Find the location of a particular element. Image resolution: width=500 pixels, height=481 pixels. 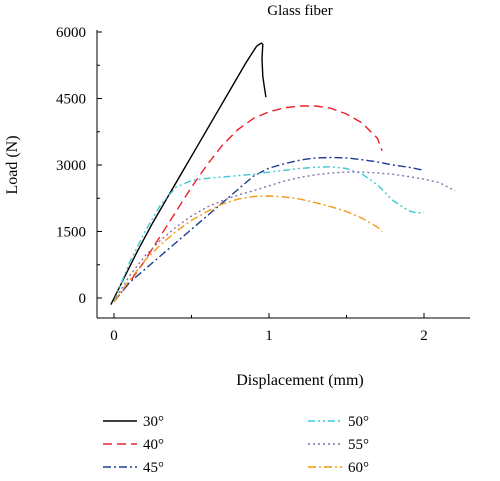

legend-label: 55° is located at coordinates (358, 445).